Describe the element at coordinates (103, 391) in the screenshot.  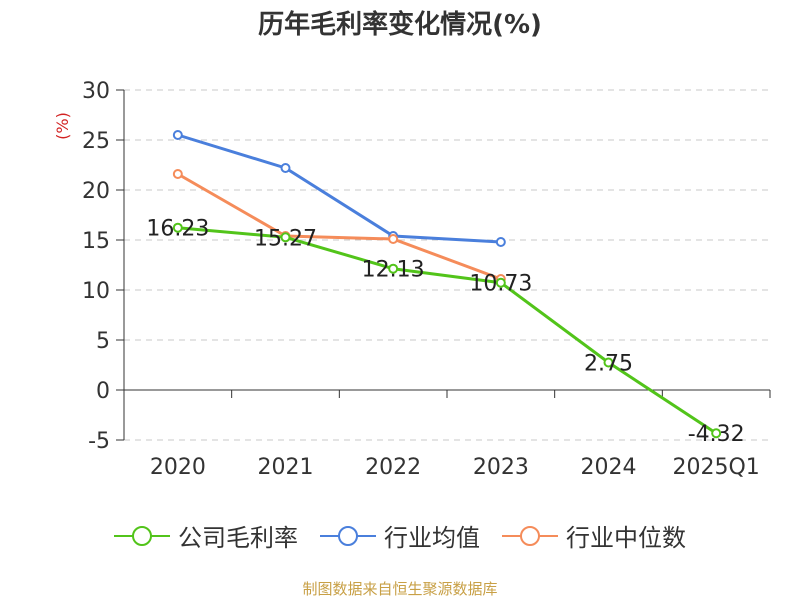
I see `y-tick-label: 0` at that location.